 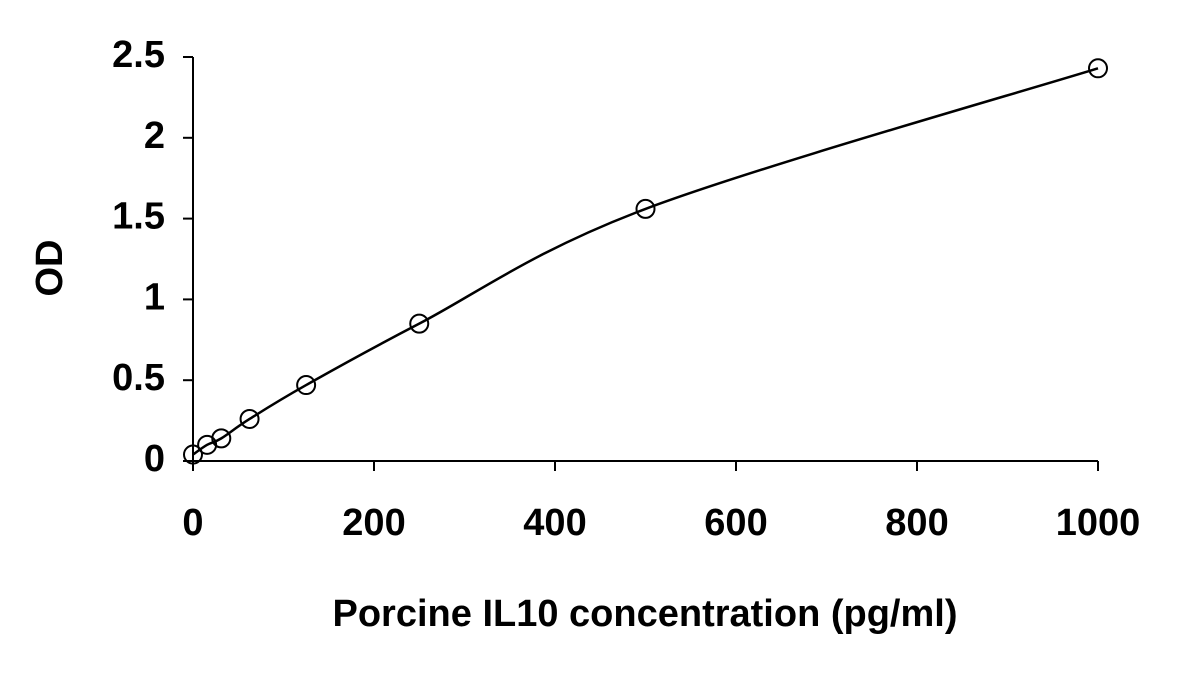 What do you see at coordinates (916, 523) in the screenshot?
I see `x-tick-label: 800` at bounding box center [916, 523].